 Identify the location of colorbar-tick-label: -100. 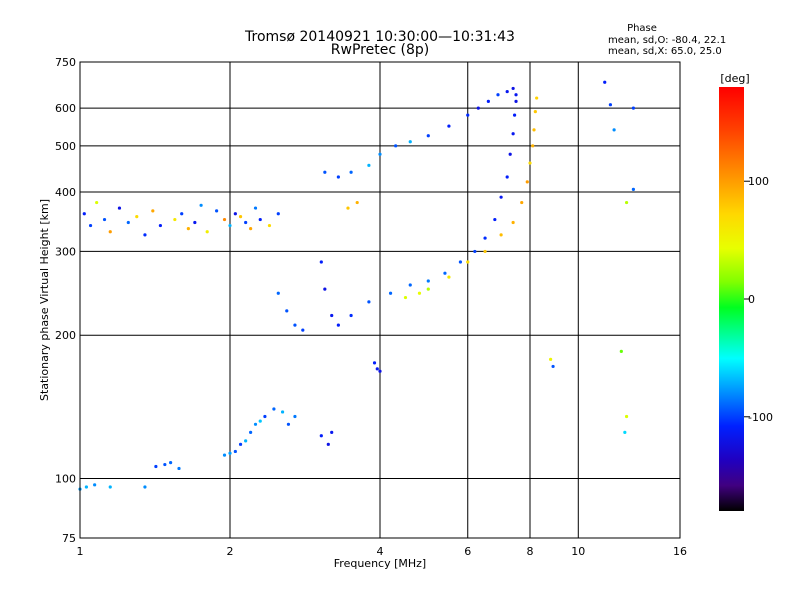
(760, 417).